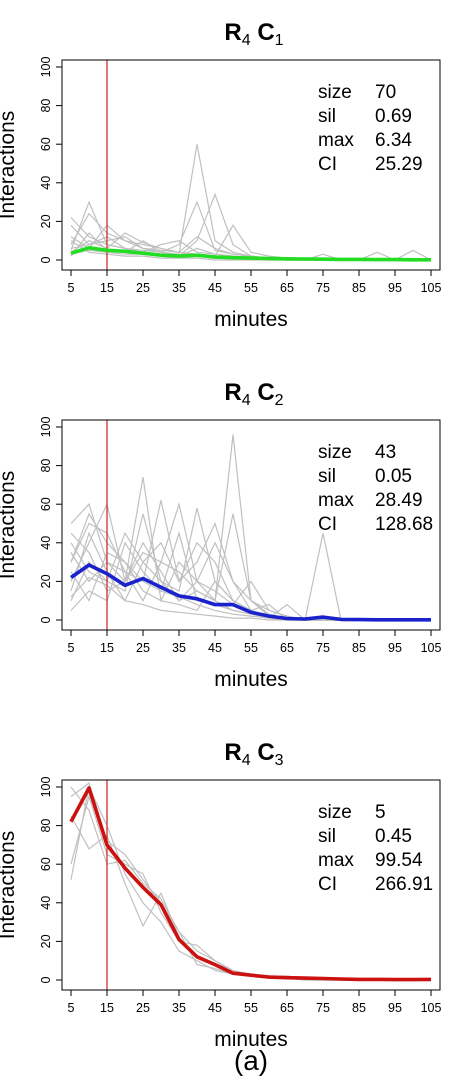 The height and width of the screenshot is (1077, 474). I want to click on stat-value: 0.69, so click(393, 116).